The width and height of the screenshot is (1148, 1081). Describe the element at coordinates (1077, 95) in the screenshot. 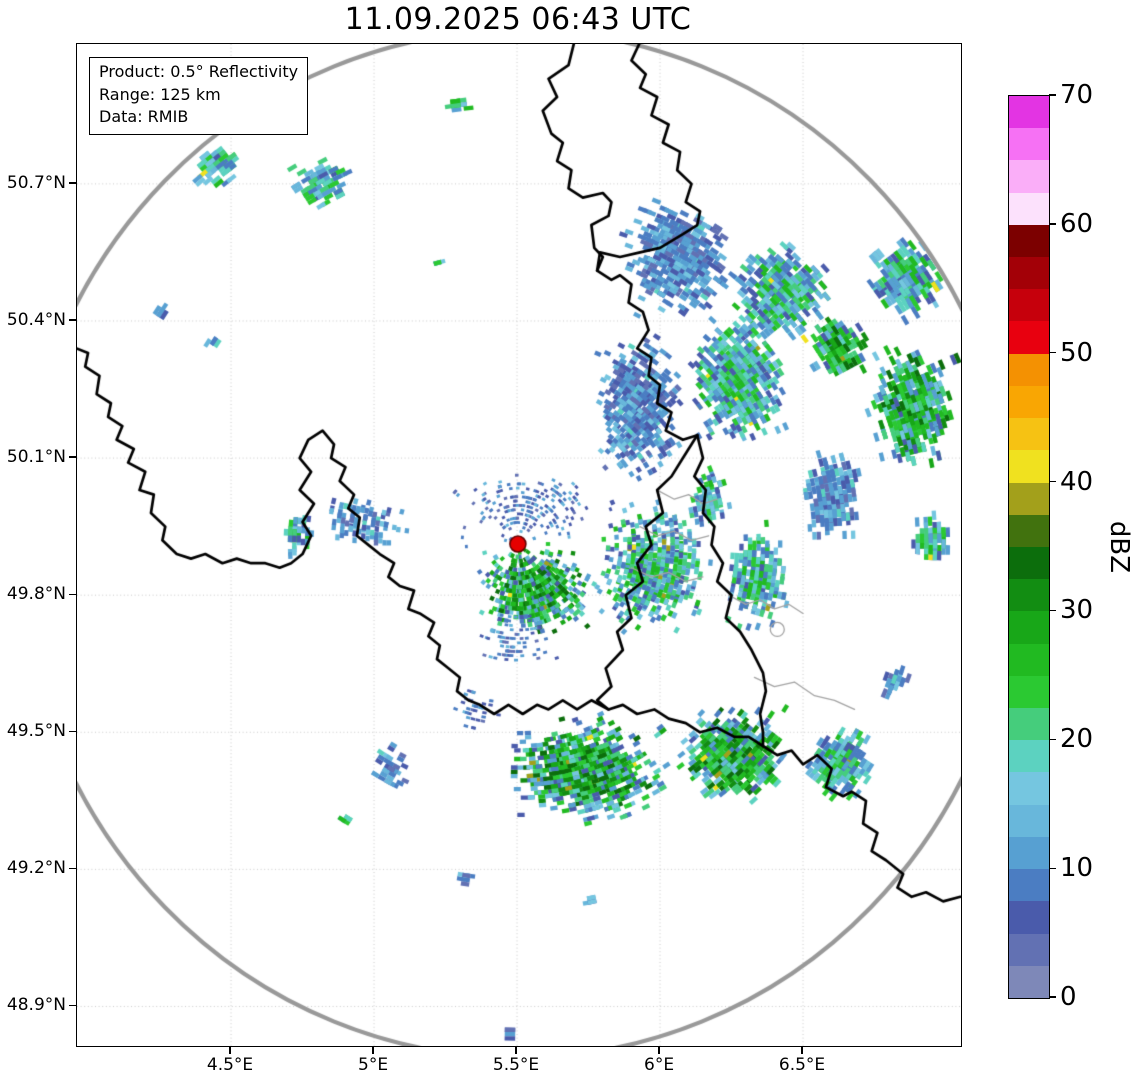

I see `colorbar-tick-label: 70` at that location.